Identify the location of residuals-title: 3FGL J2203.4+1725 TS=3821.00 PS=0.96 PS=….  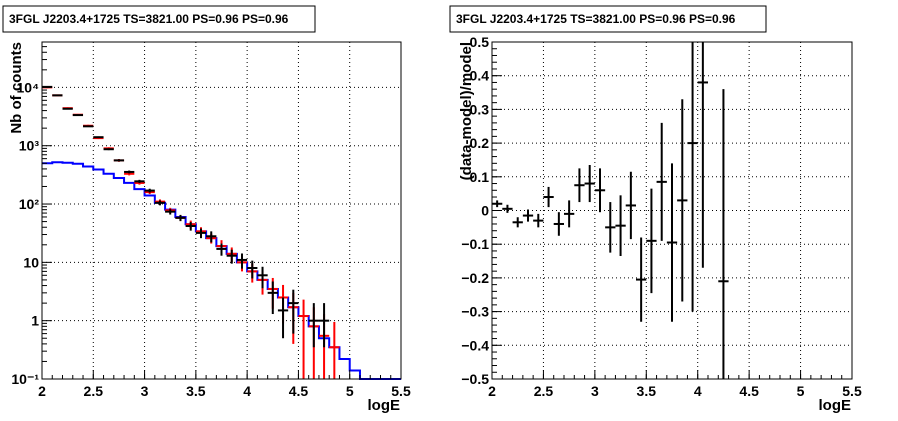
(596, 19).